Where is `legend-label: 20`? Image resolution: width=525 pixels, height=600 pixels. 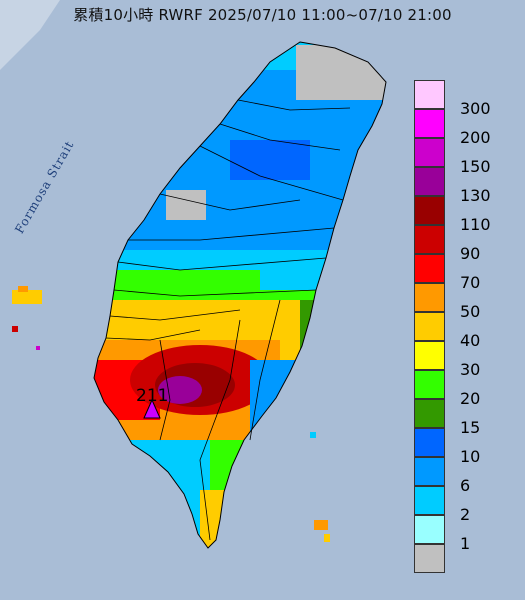 legend-label: 20 is located at coordinates (470, 398).